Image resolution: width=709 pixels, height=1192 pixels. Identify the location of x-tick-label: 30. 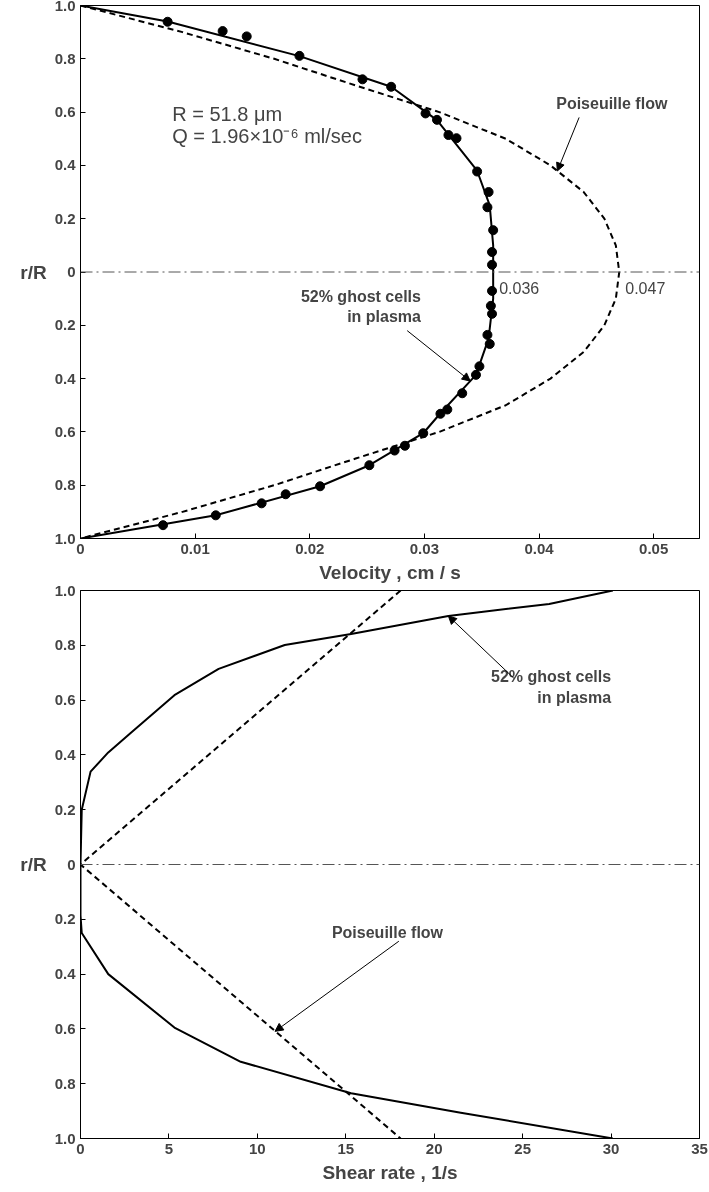
(611, 1148).